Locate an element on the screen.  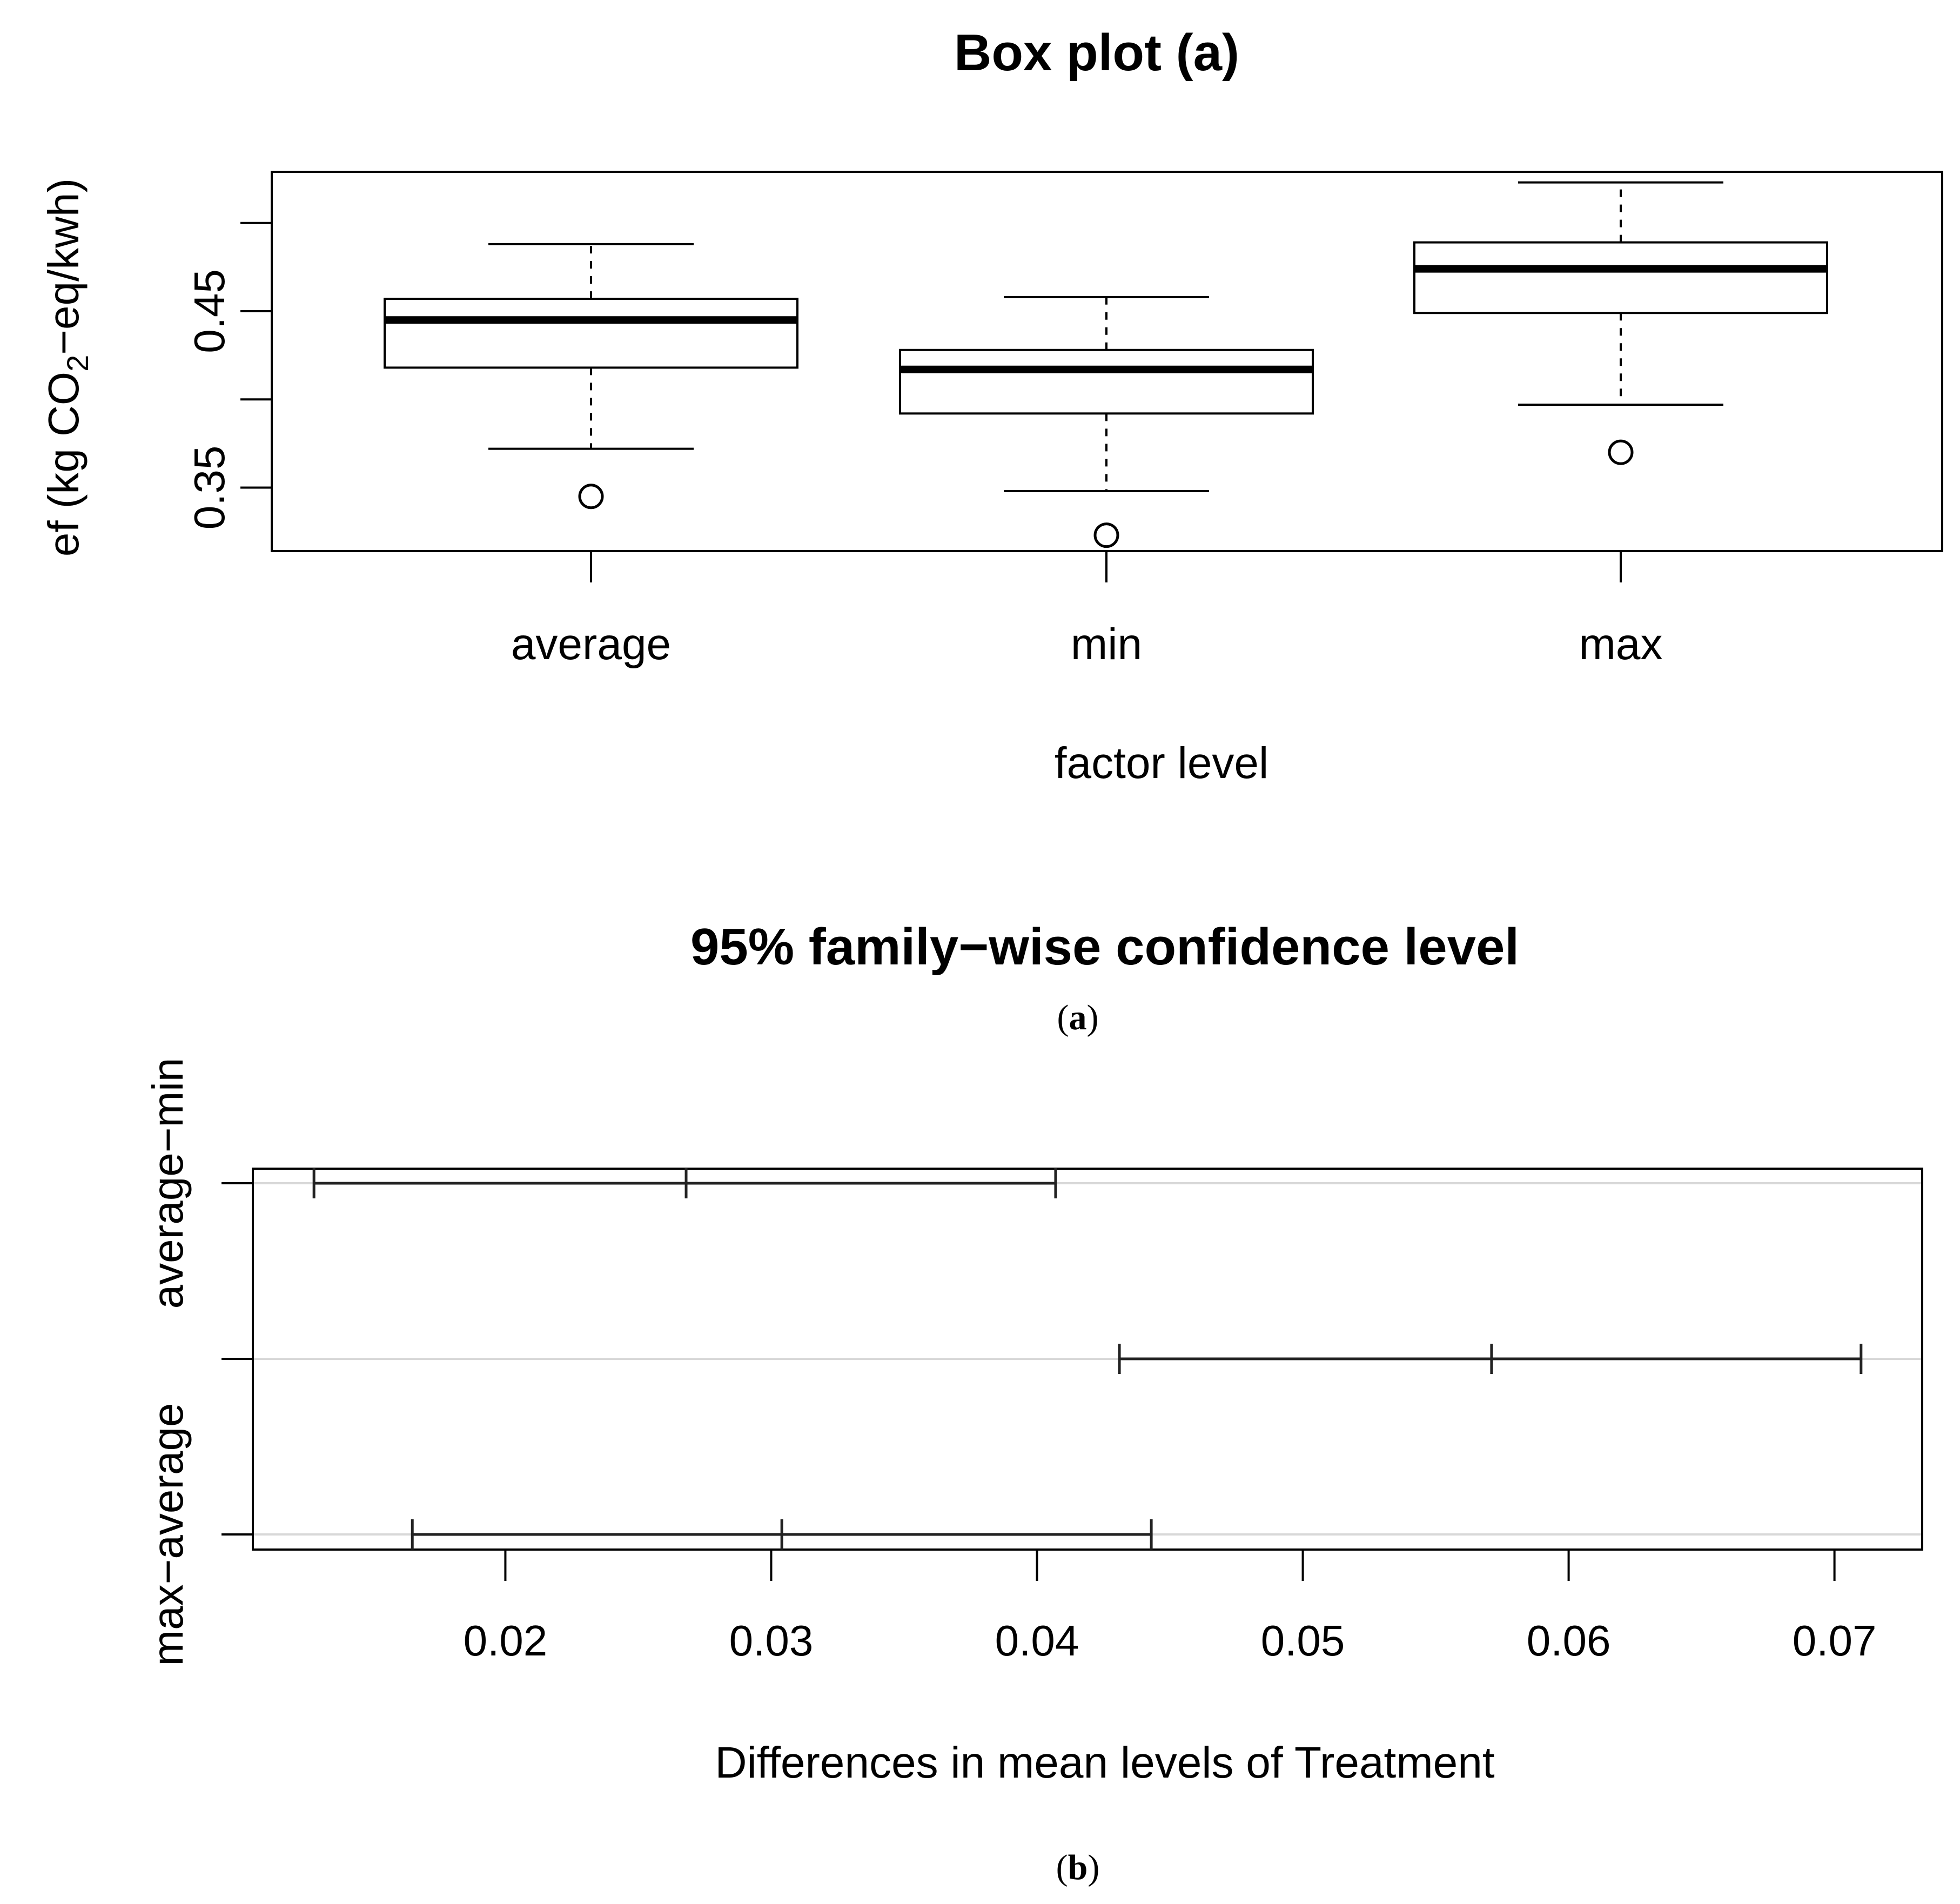
box-plot-y-axis-label: ef (kg CO2−eq/kwh) is located at coordinates (67, 367).